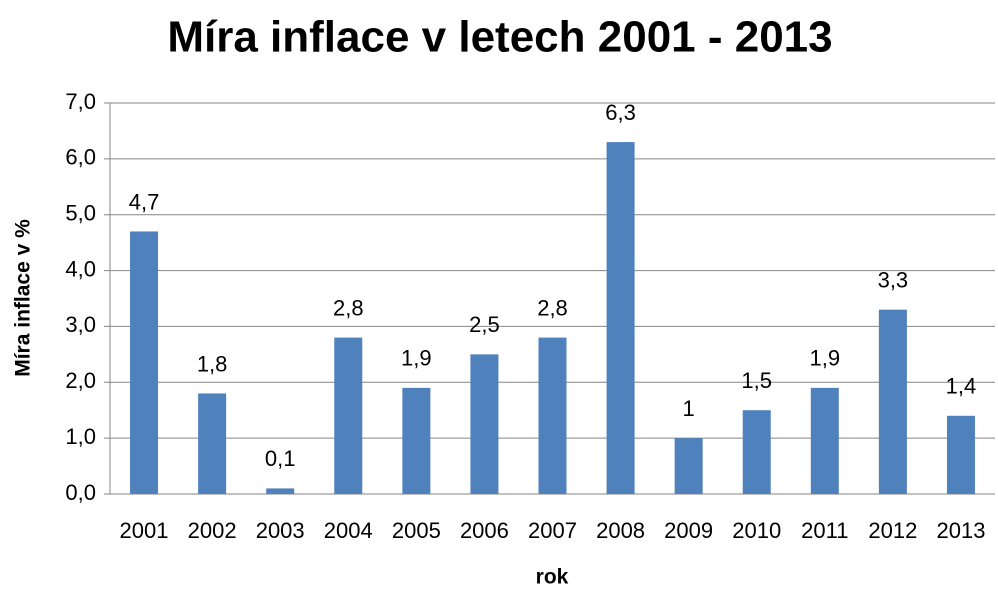 This screenshot has height=591, width=998. Describe the element at coordinates (144, 530) in the screenshot. I see `x-tick-label: 2001` at that location.